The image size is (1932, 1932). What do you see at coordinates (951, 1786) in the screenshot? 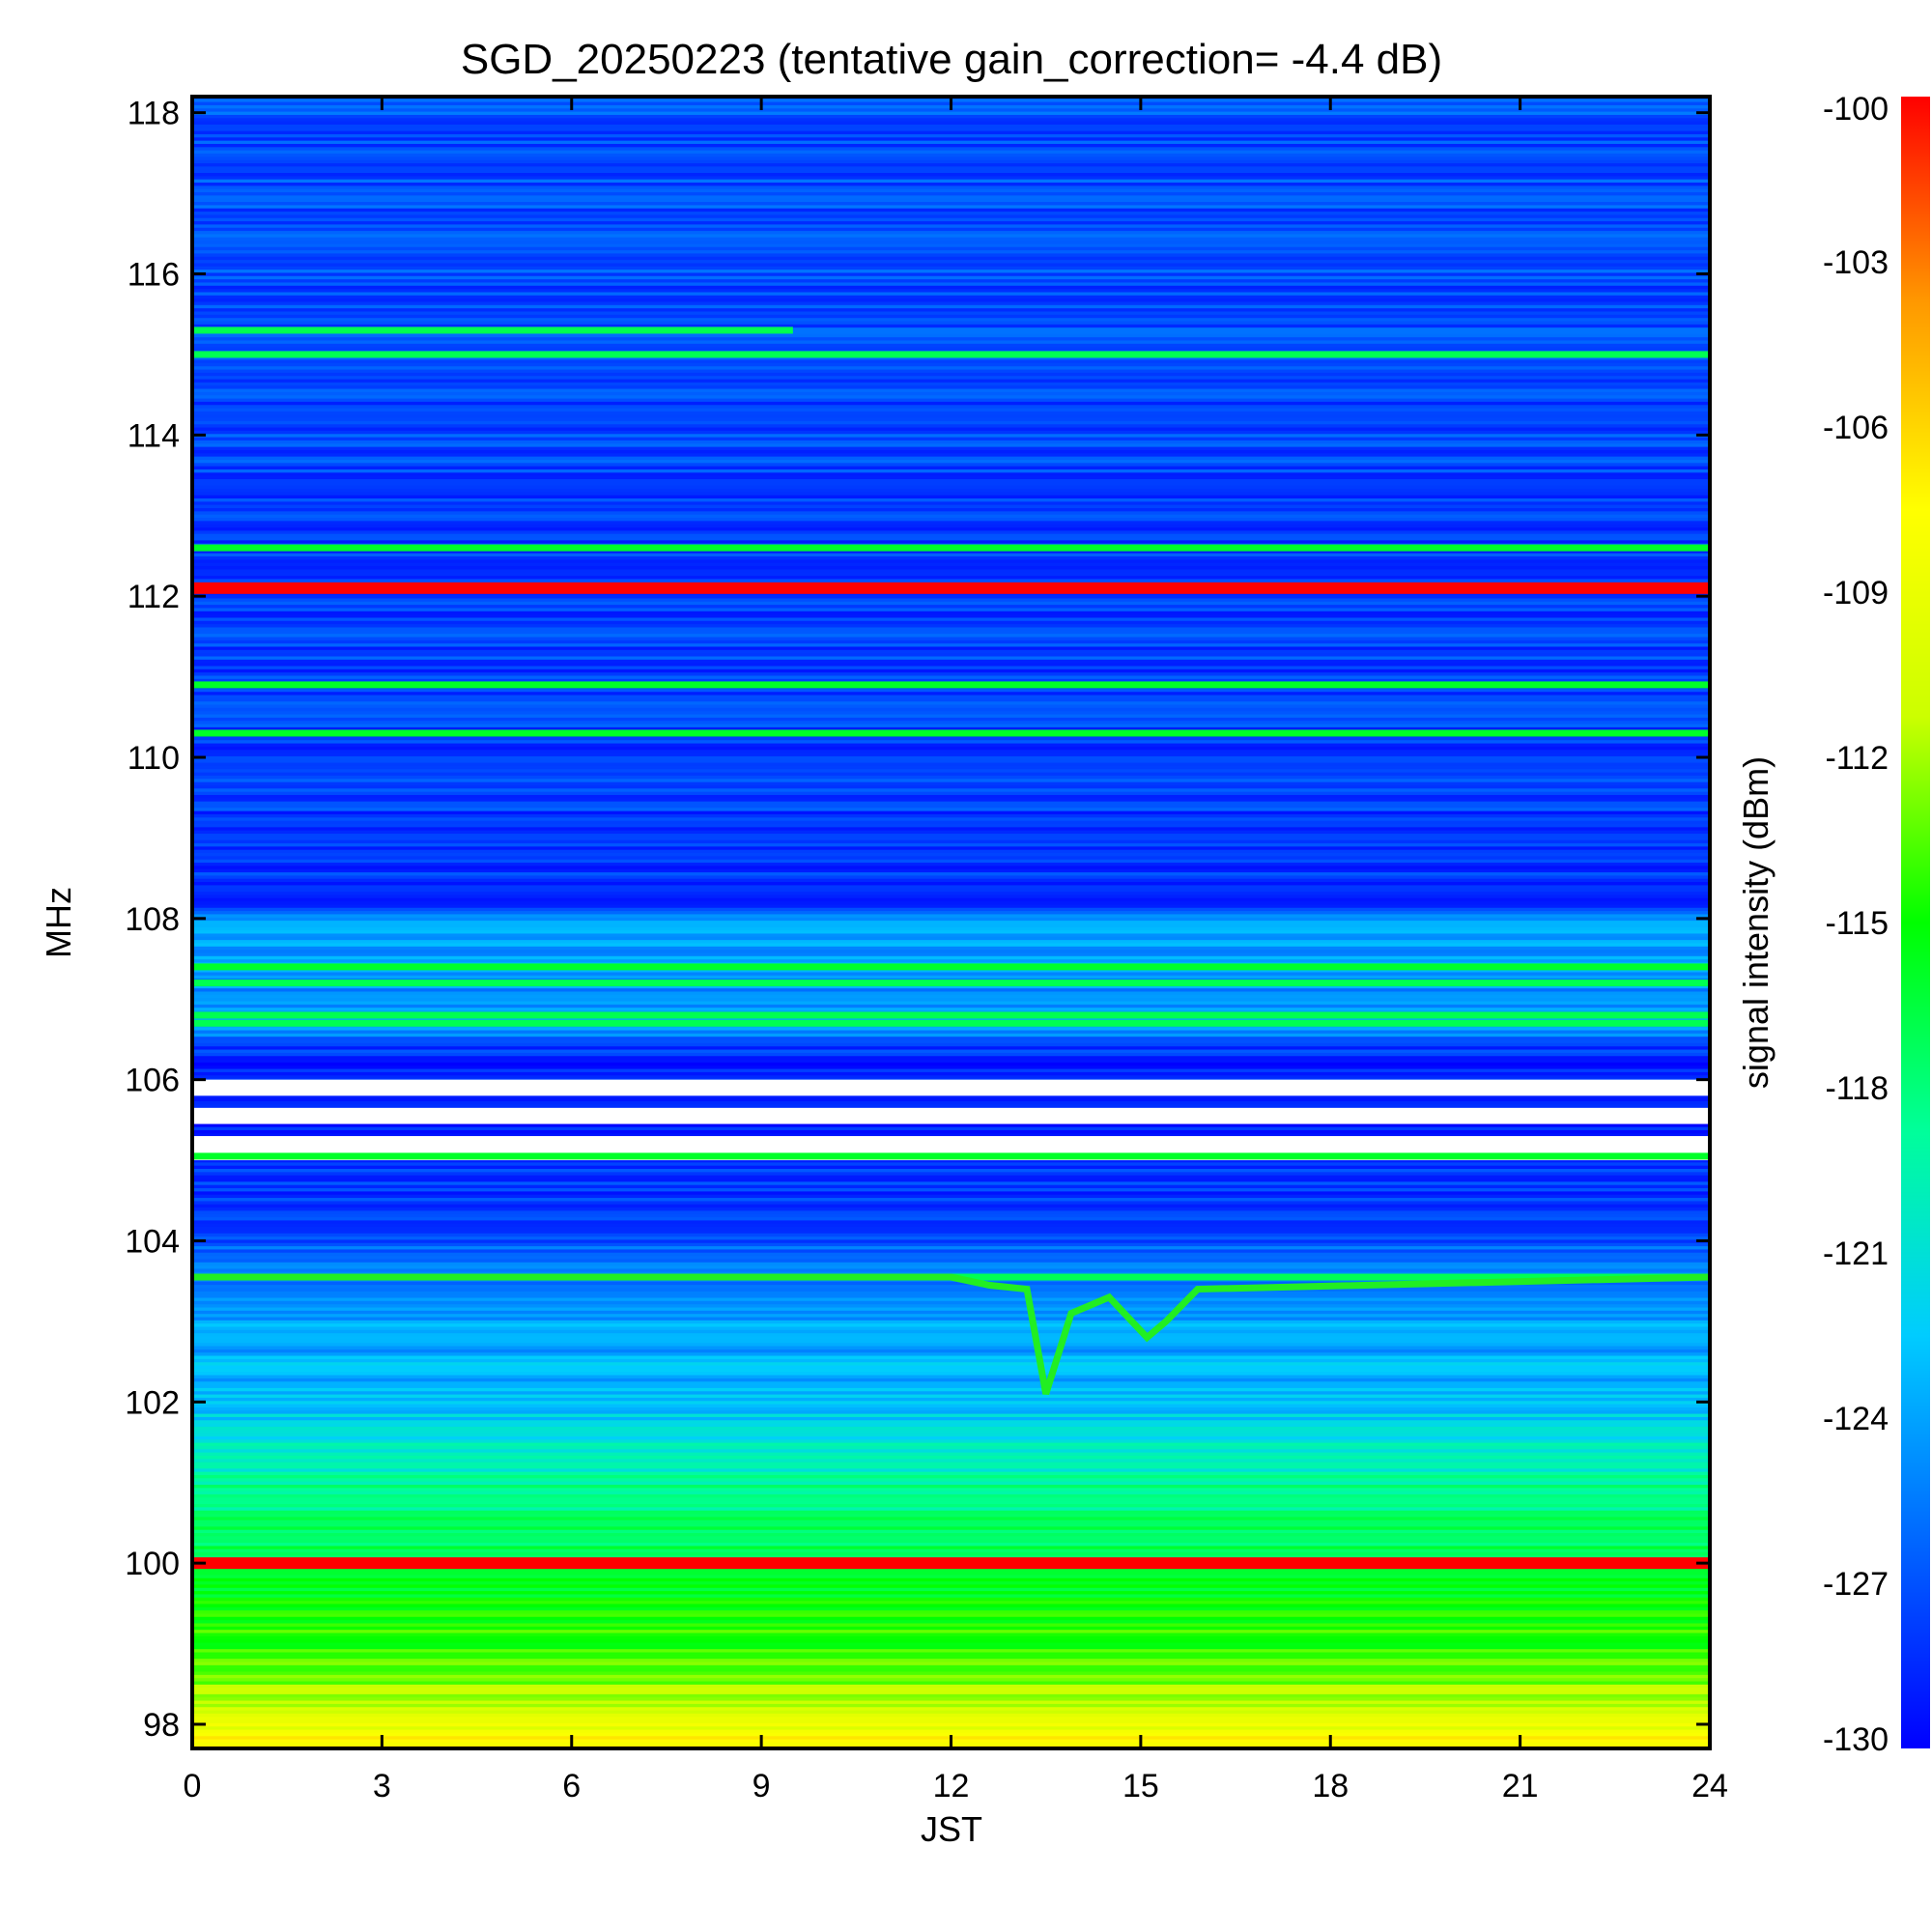
I see `x-tick-label: 12` at bounding box center [951, 1786].